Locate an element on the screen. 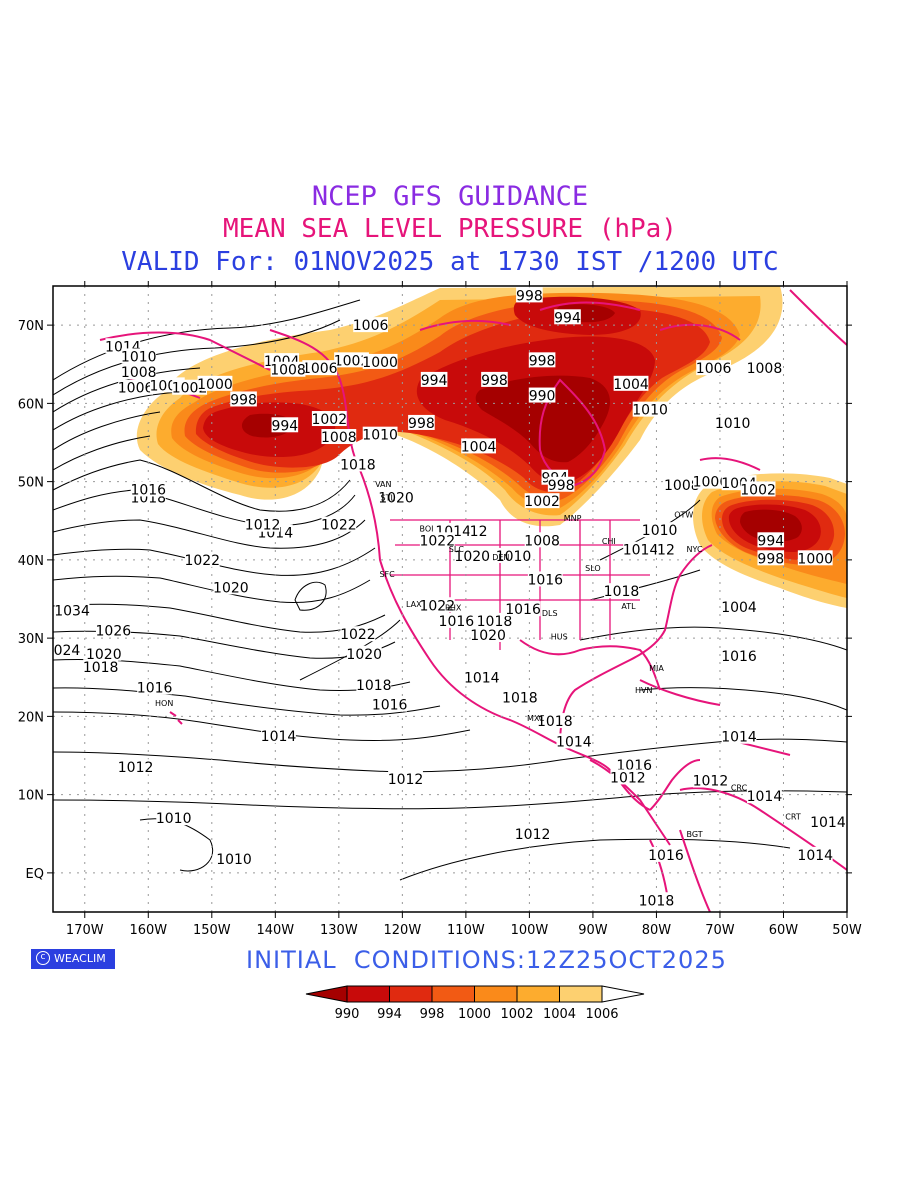 The image size is (900, 1200). lon-label: 120W is located at coordinates (403, 930).